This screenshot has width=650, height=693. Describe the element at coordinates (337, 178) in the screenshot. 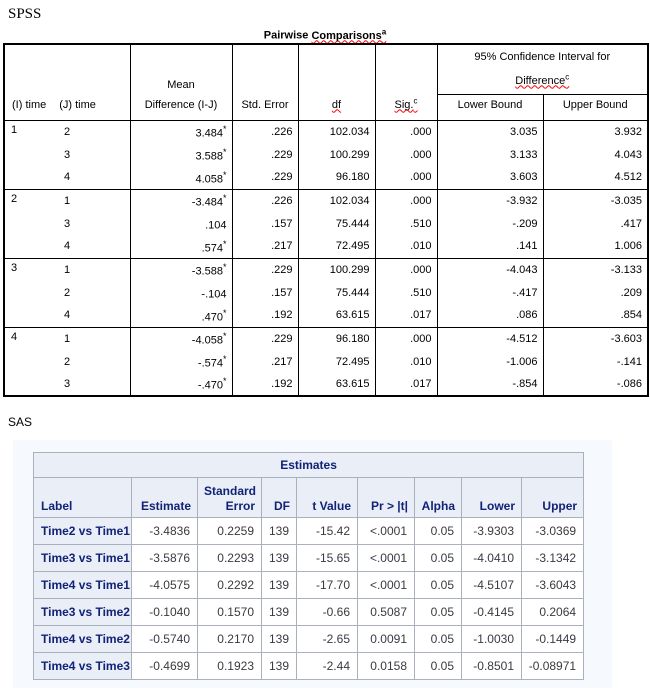

I see `cell-df: 96.180` at that location.